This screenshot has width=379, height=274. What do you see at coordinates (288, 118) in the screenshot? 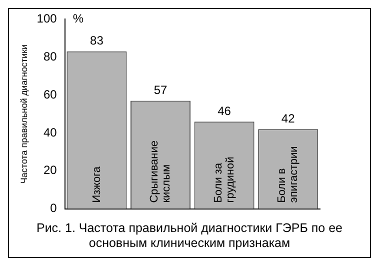
I see `data-label: 42` at bounding box center [288, 118].